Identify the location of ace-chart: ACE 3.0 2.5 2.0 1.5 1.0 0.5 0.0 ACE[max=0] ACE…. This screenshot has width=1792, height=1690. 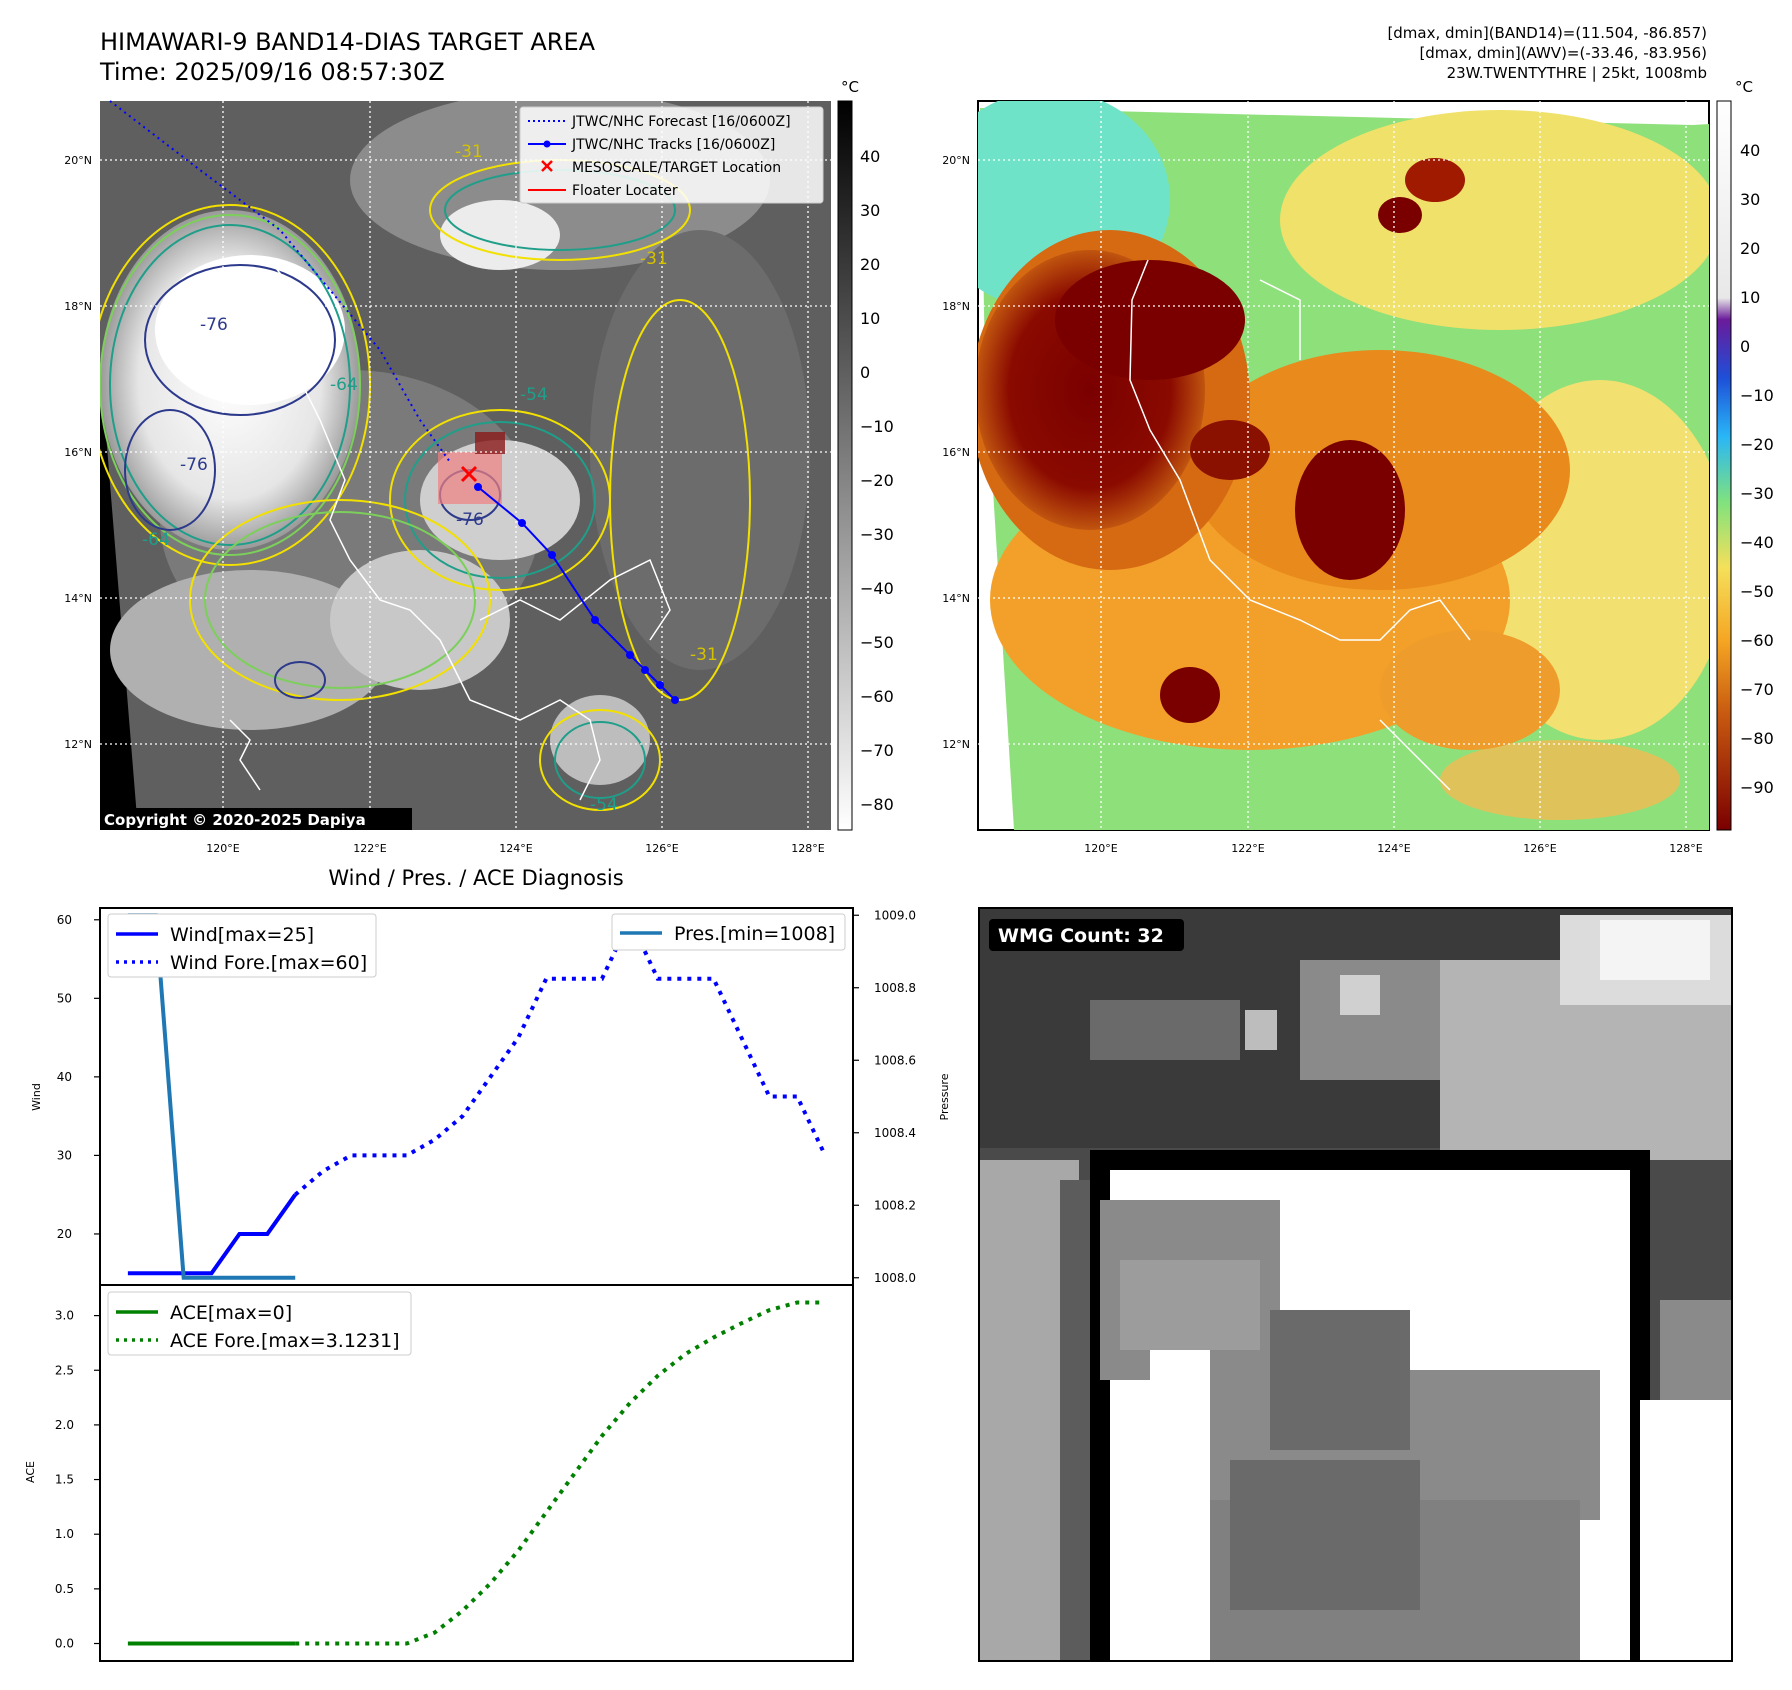
(439, 1473).